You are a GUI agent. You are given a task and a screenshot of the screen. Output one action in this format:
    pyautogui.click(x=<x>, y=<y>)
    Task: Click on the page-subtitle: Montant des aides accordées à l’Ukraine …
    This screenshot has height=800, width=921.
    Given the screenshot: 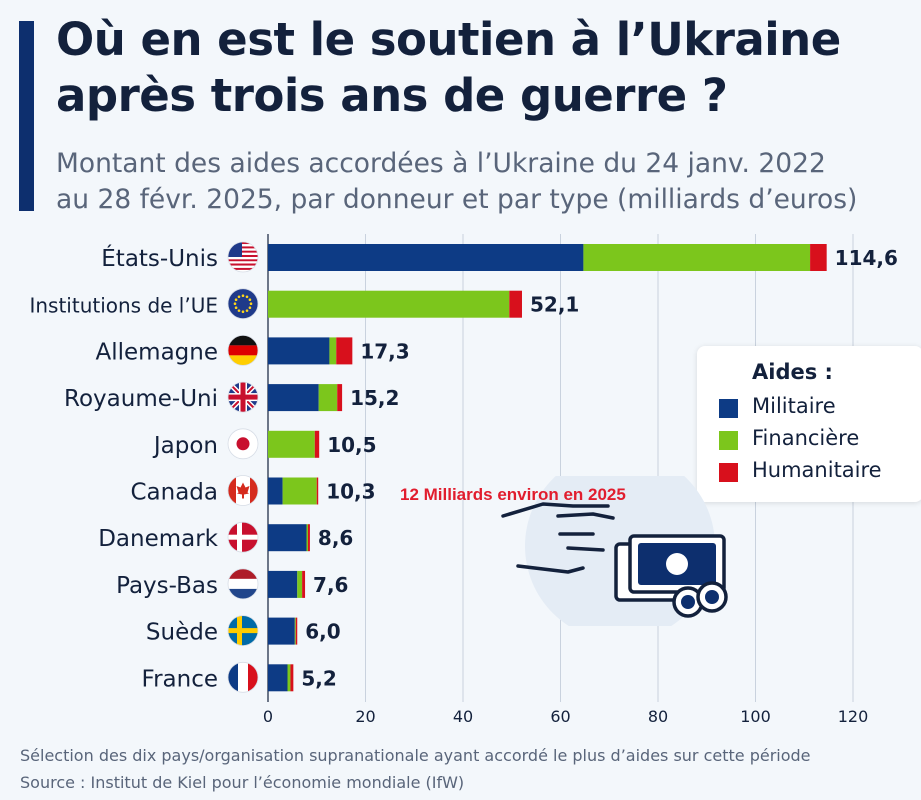 What is the action you would take?
    pyautogui.click(x=486, y=182)
    